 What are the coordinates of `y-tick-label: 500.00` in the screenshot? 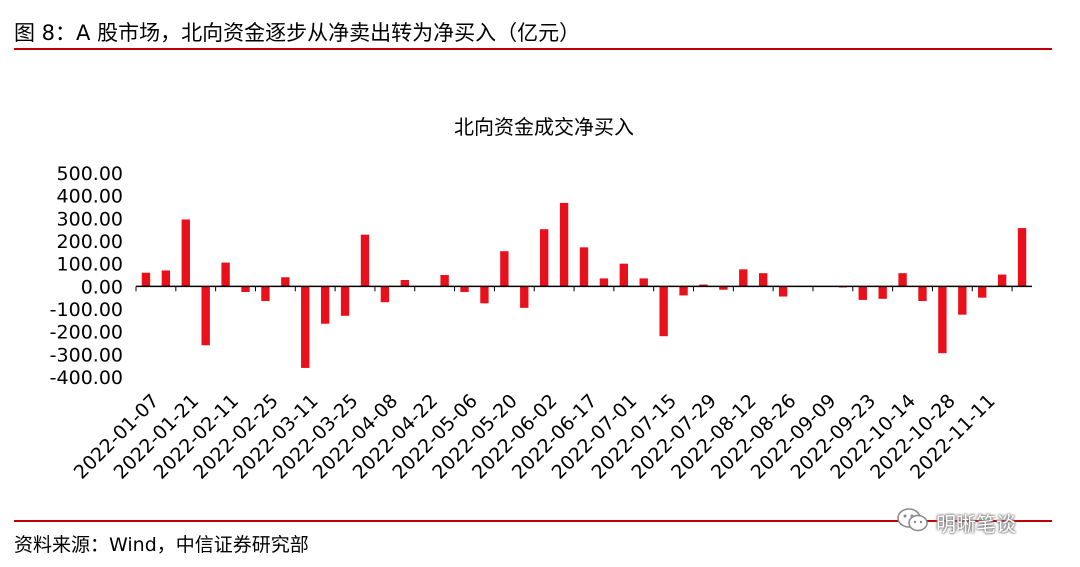 It's located at (90, 174).